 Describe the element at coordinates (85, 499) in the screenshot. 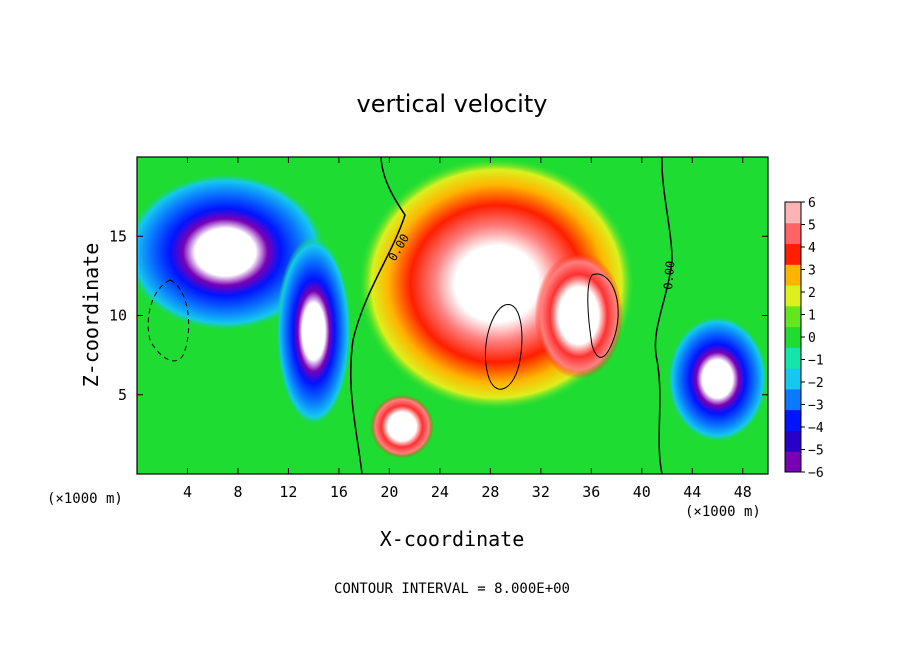

I see `x-unit-left: (×1000 m)` at that location.